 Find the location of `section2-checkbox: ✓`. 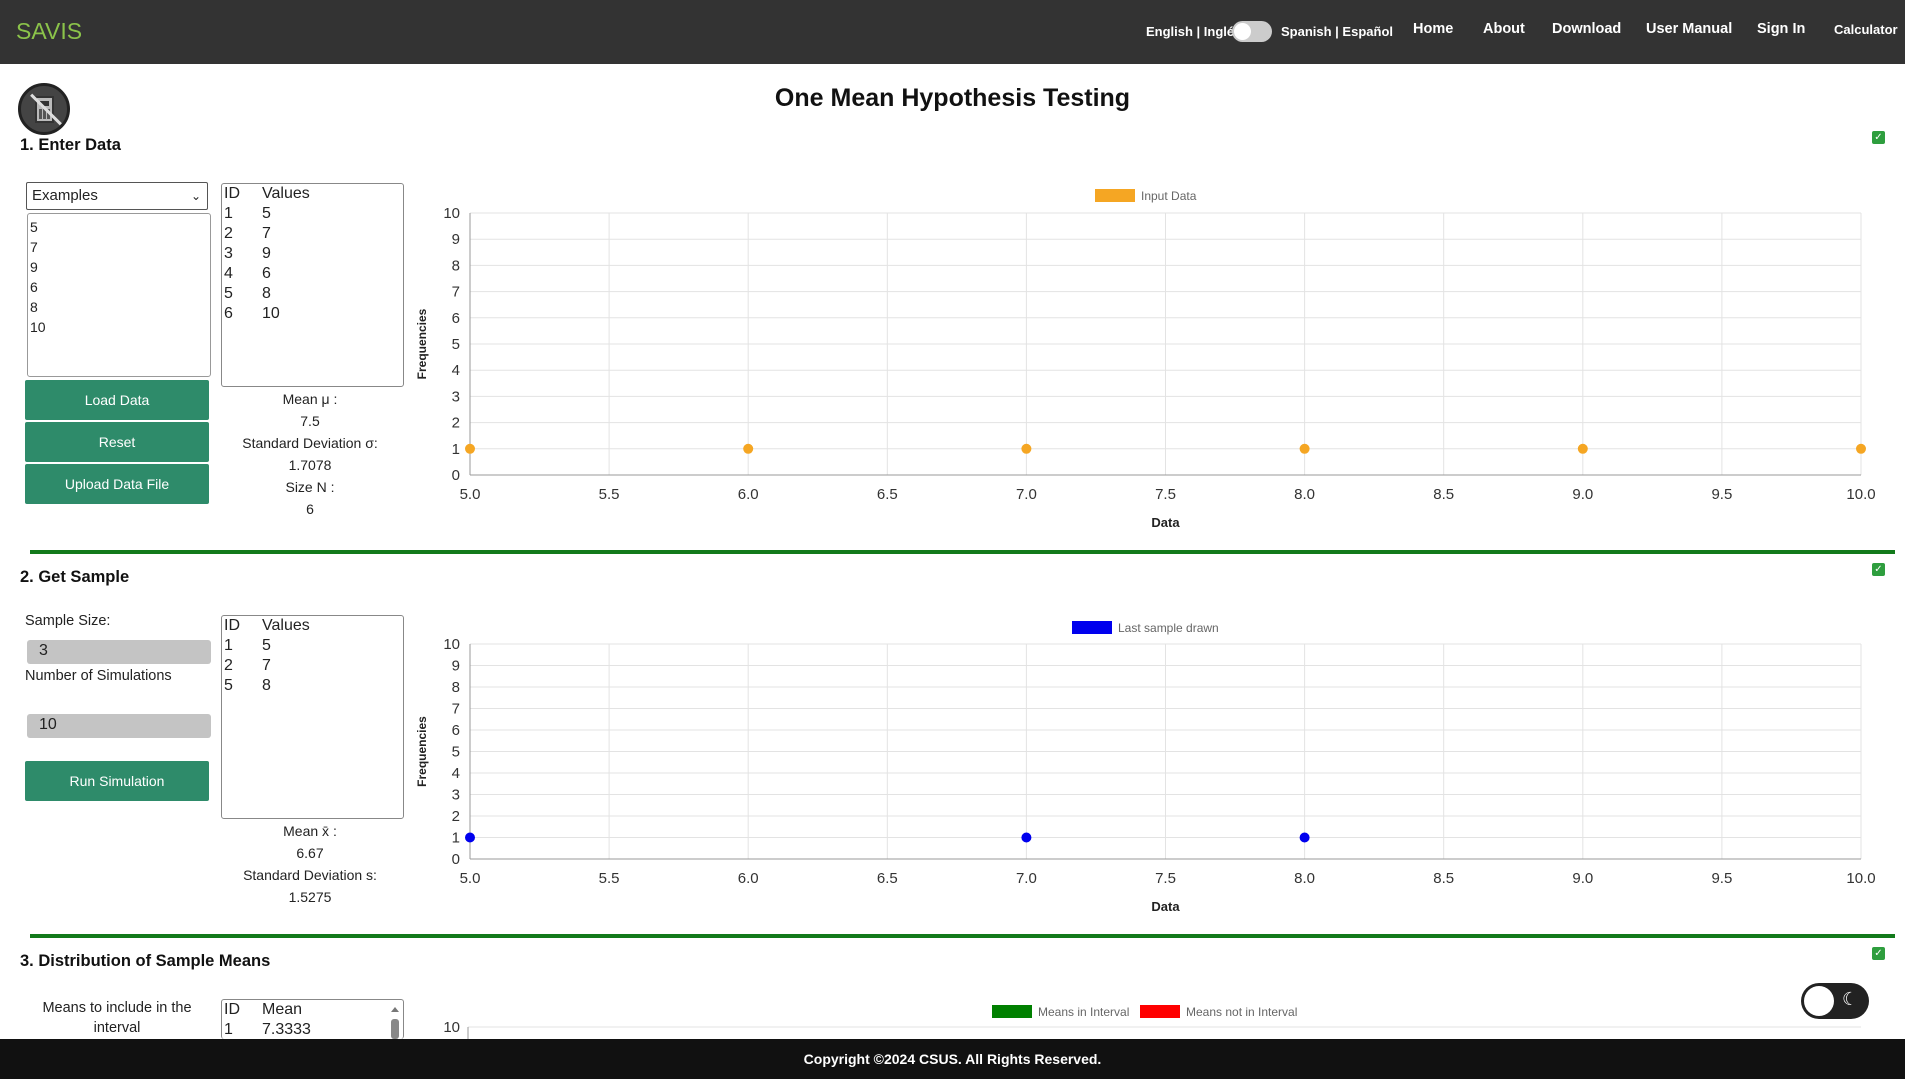

section2-checkbox: ✓ is located at coordinates (1878, 569).